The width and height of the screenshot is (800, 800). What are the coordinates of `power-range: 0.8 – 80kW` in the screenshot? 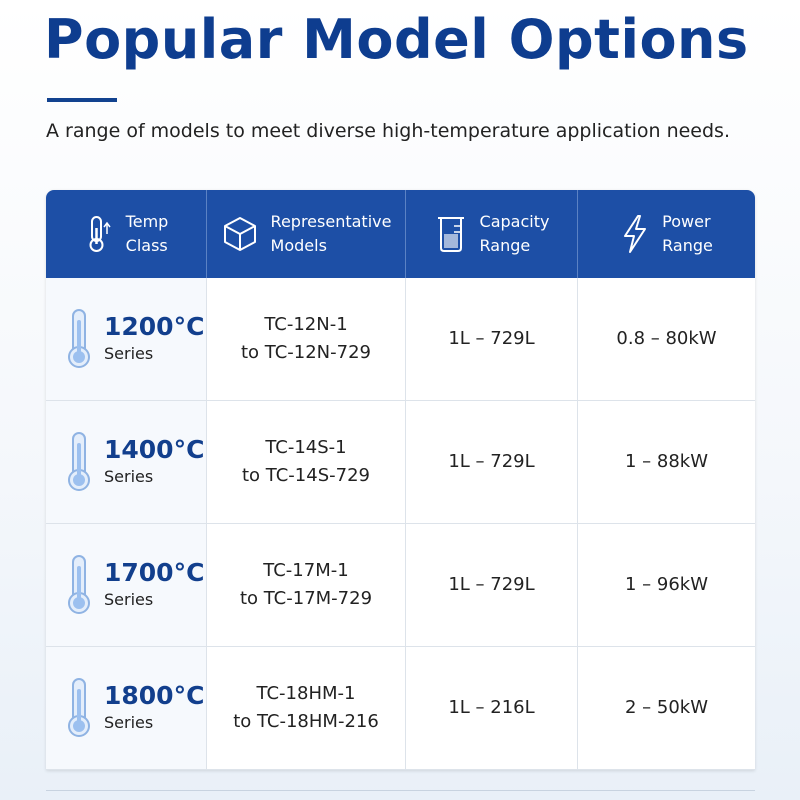 It's located at (666, 338).